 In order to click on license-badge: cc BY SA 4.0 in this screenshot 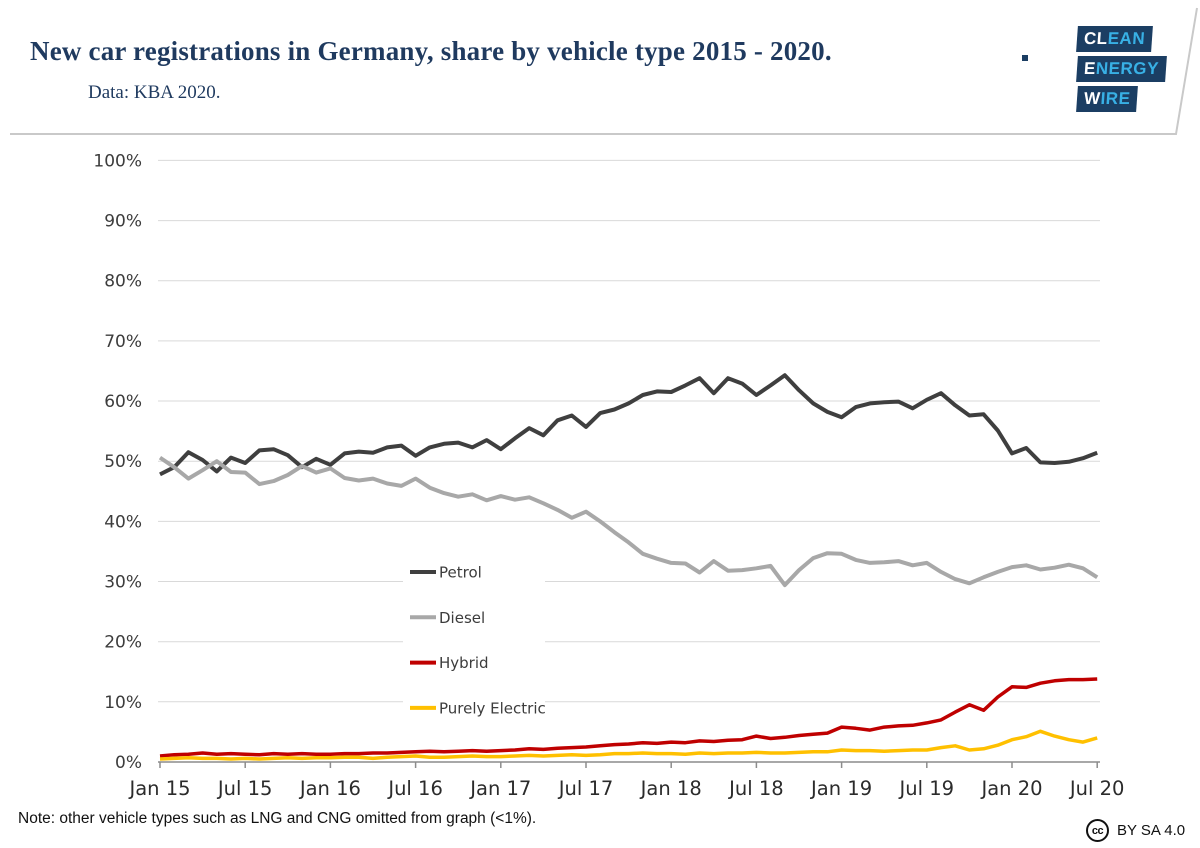, I will do `click(1135, 830)`.